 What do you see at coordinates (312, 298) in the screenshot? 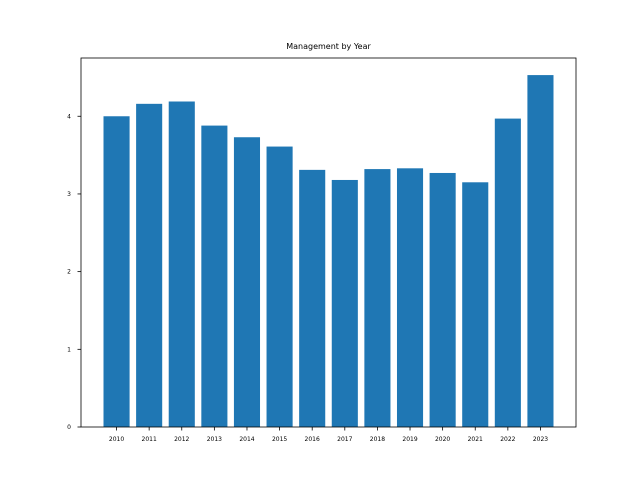
I see `bar-2016` at bounding box center [312, 298].